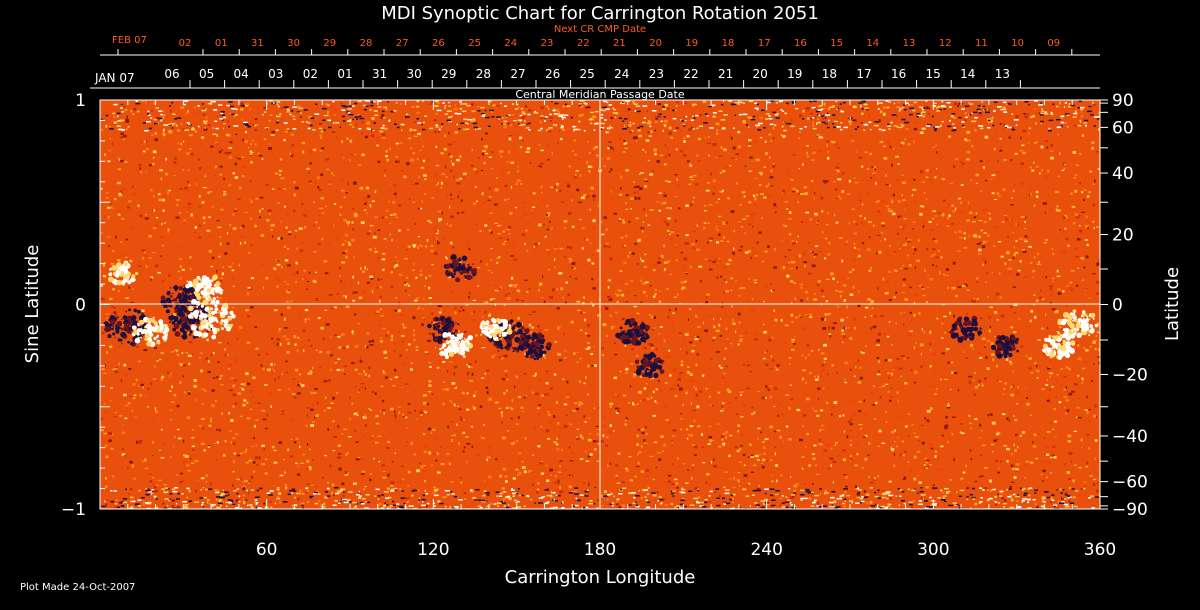  What do you see at coordinates (329, 43) in the screenshot?
I see `next-cr-date-label: 29` at bounding box center [329, 43].